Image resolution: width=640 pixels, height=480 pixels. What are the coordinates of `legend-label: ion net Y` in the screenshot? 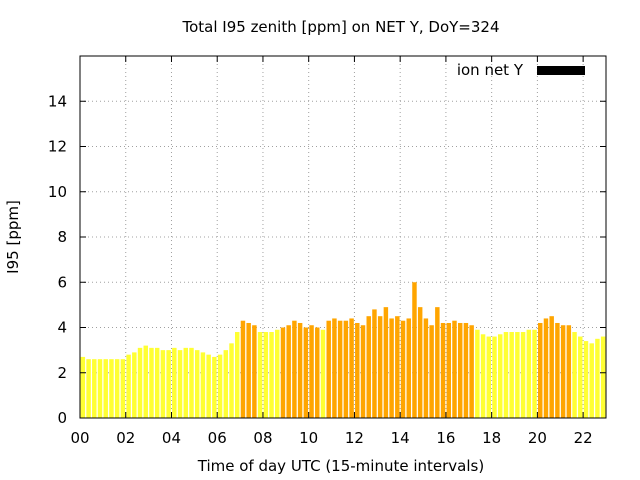 It's located at (490, 70).